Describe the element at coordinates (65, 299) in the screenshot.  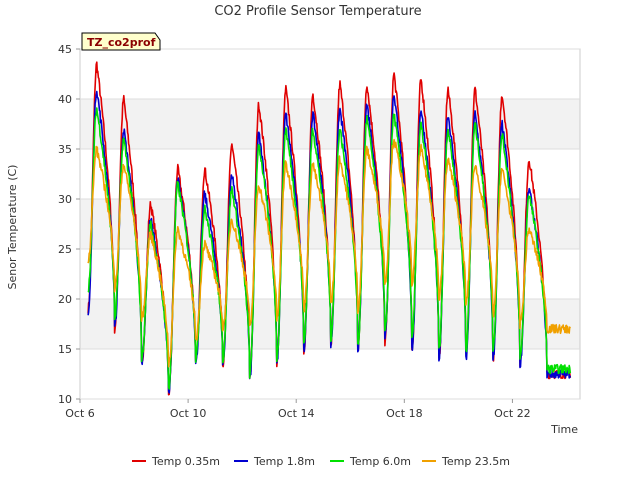
I see `y-tick-label: 20` at that location.